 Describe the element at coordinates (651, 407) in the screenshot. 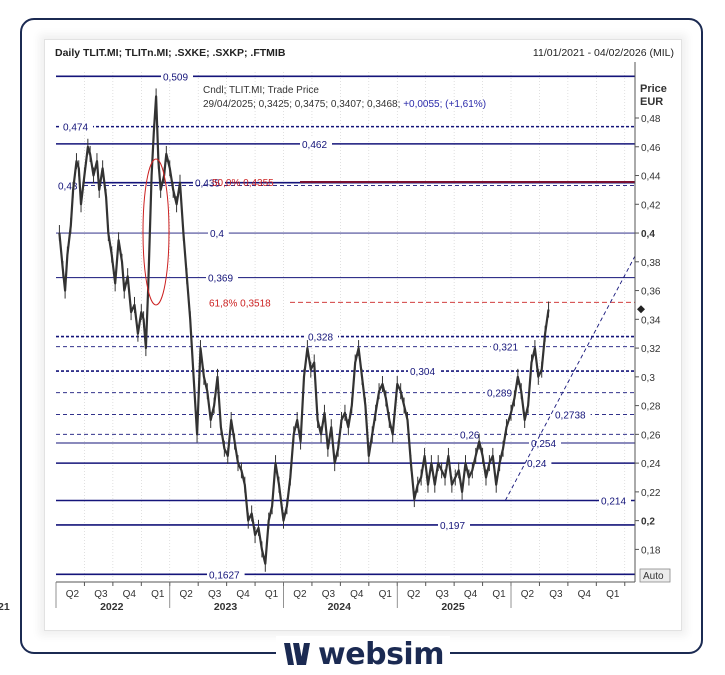

I see `y-tick-label: 0,28` at that location.